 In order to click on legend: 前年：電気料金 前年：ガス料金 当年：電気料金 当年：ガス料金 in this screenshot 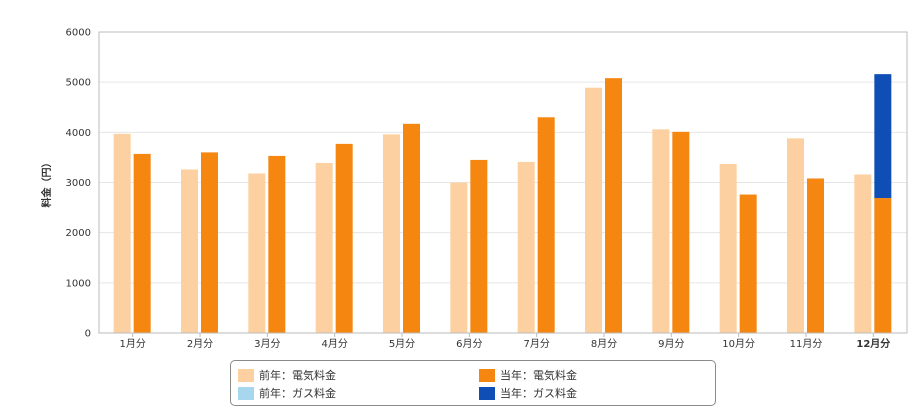, I will do `click(473, 383)`.